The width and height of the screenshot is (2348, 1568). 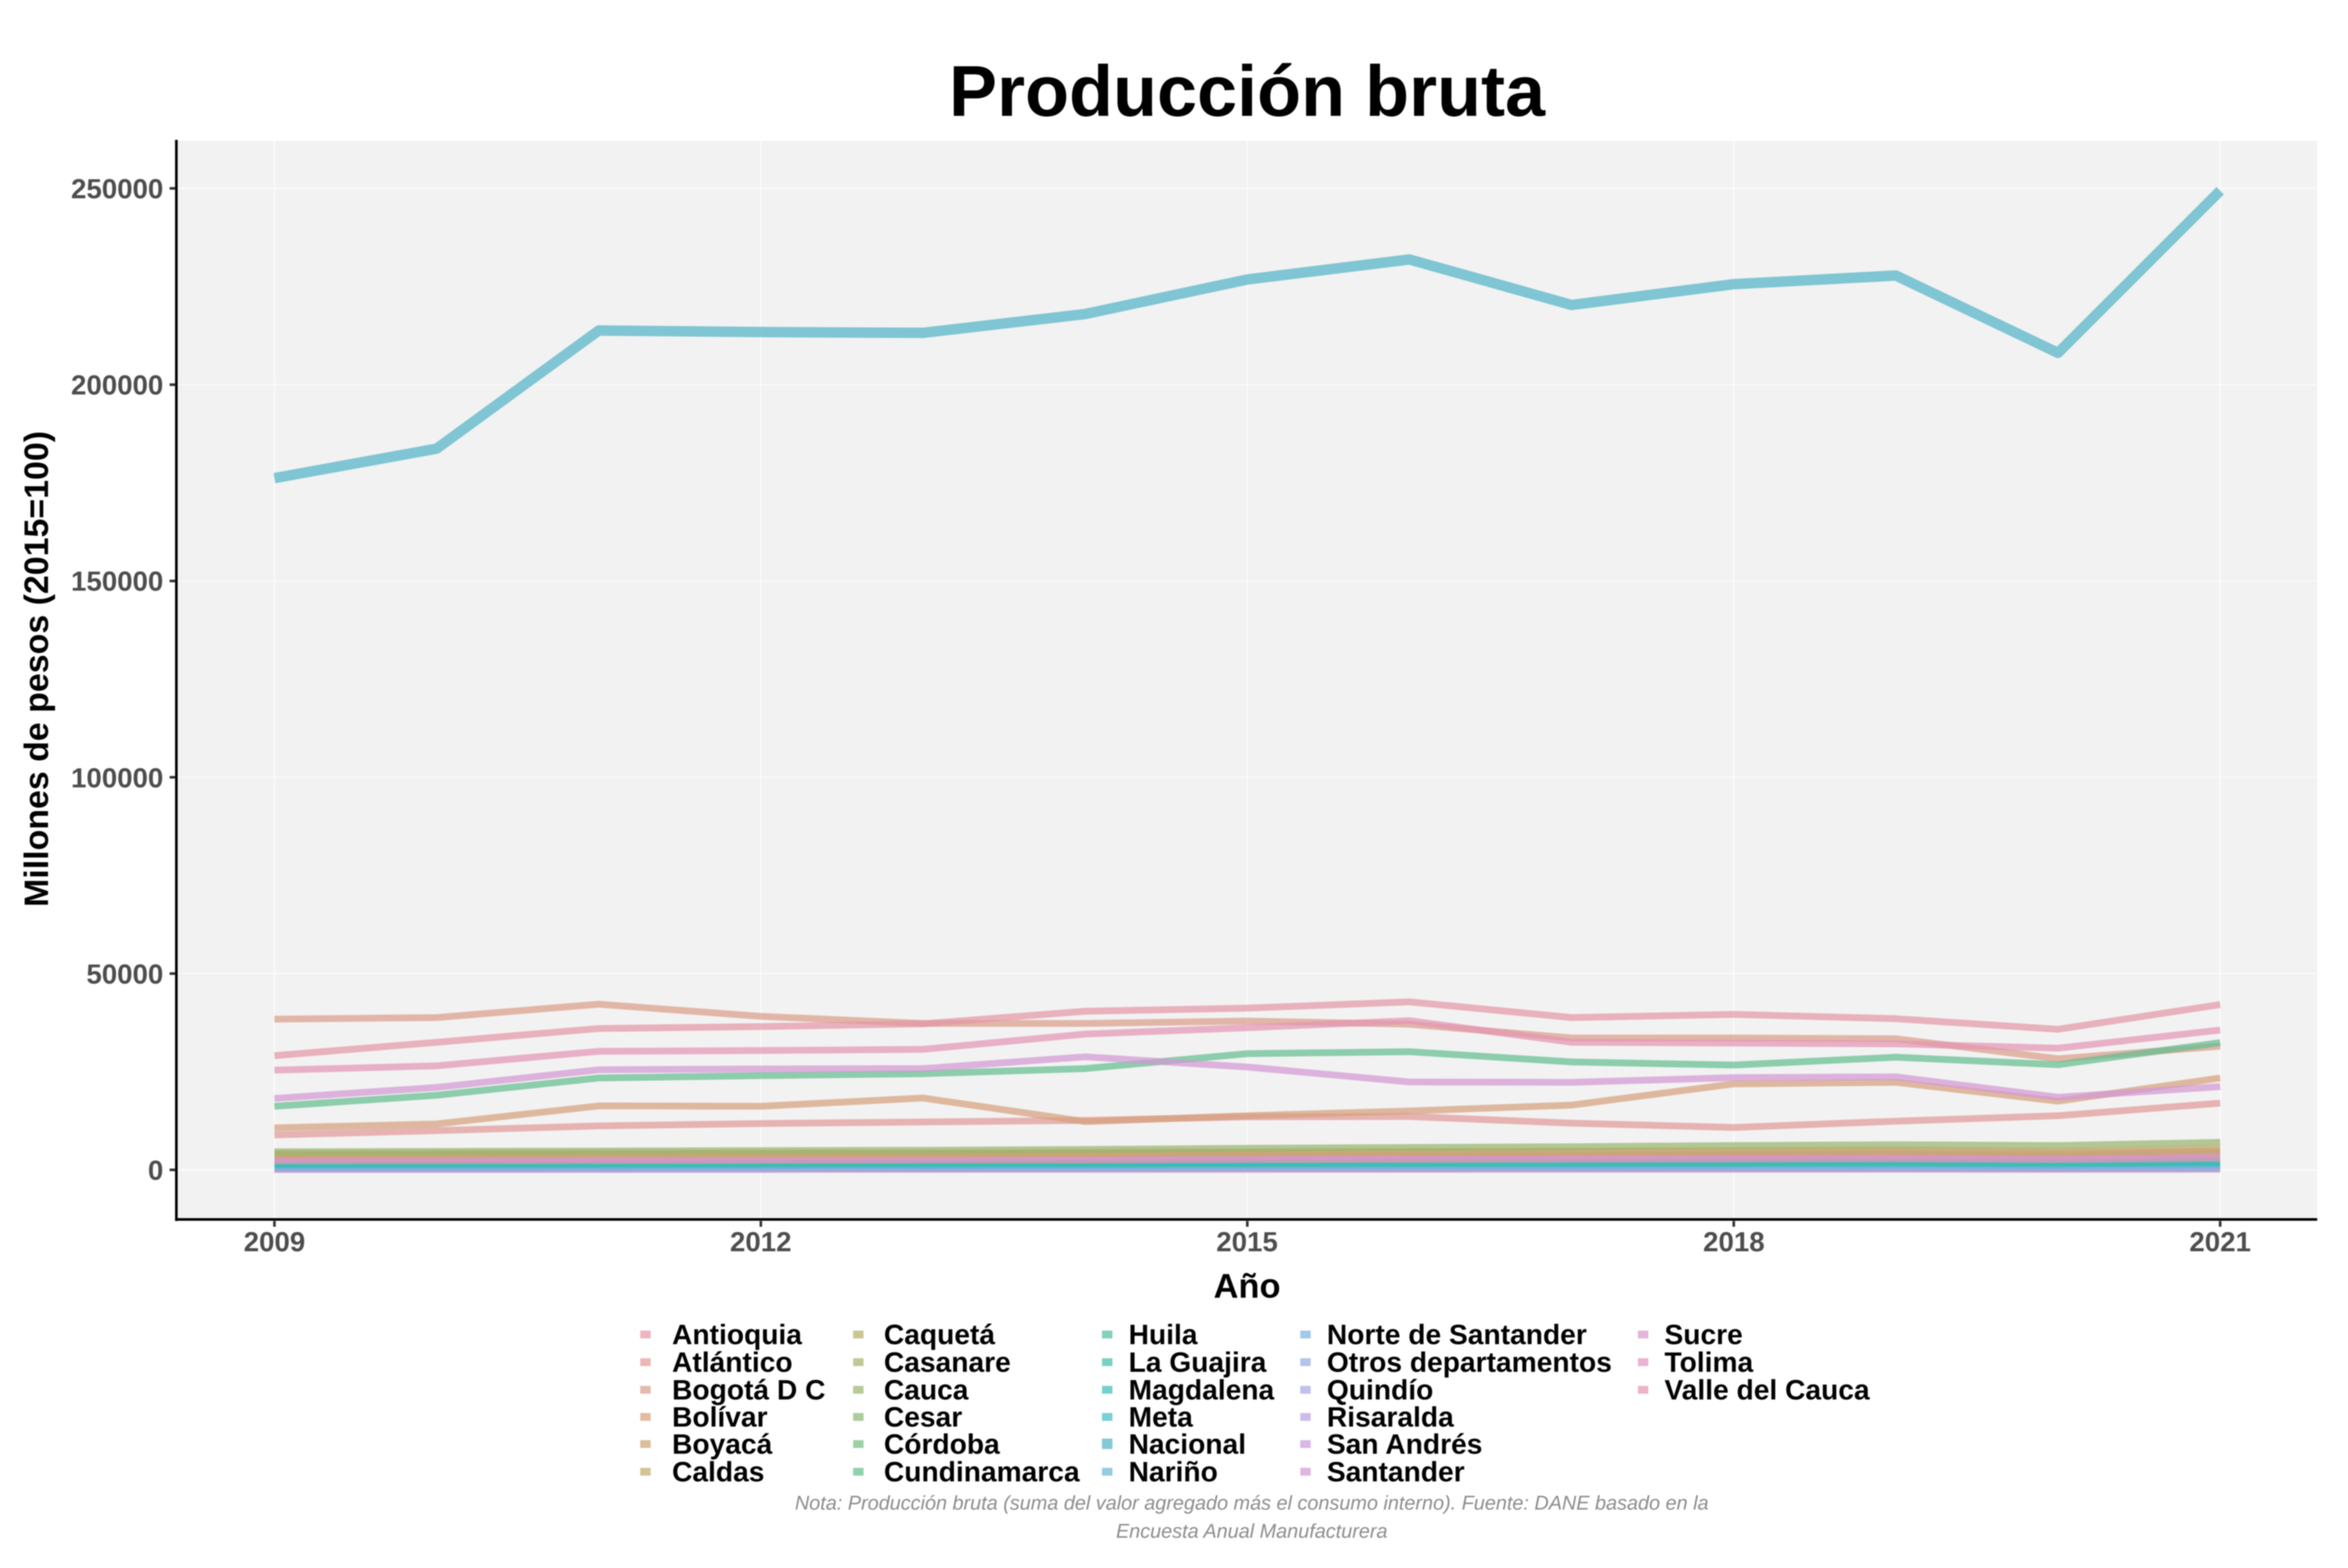 I want to click on svg-text: Huila, so click(x=1163, y=1334).